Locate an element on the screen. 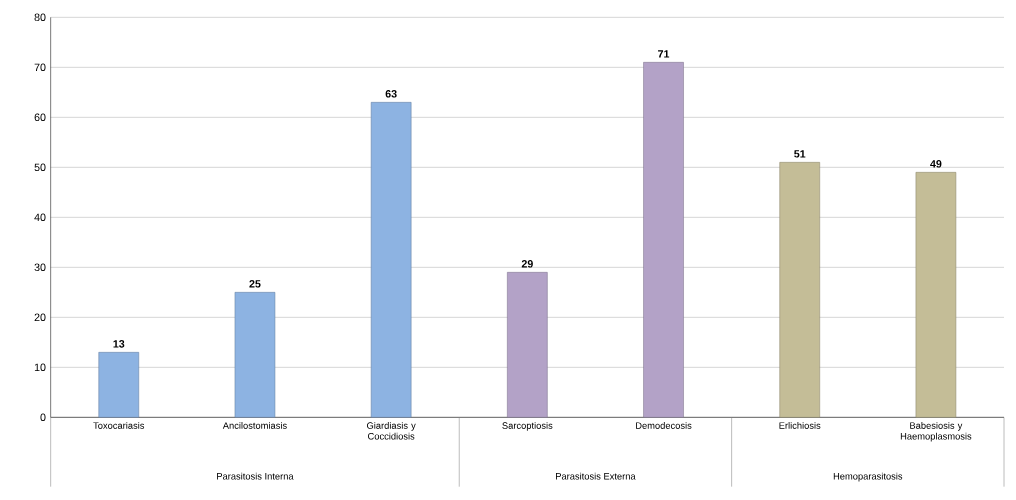 Image resolution: width=1016 pixels, height=500 pixels. data-label: 49 is located at coordinates (936, 164).